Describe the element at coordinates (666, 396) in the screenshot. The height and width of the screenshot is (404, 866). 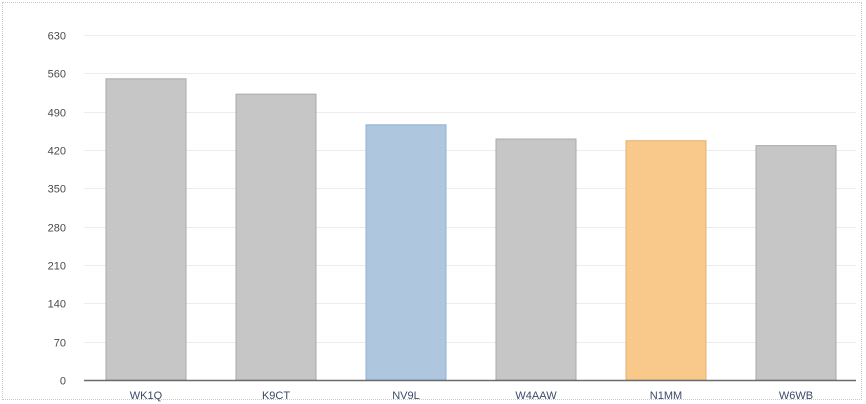
I see `x-tick-label: N1MM` at that location.